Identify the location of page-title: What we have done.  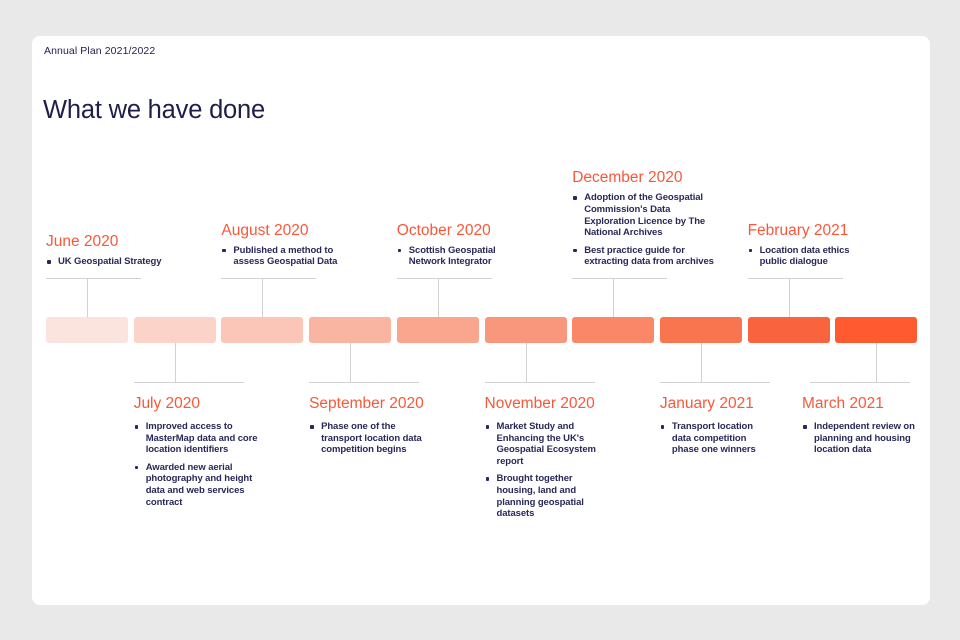
(154, 110).